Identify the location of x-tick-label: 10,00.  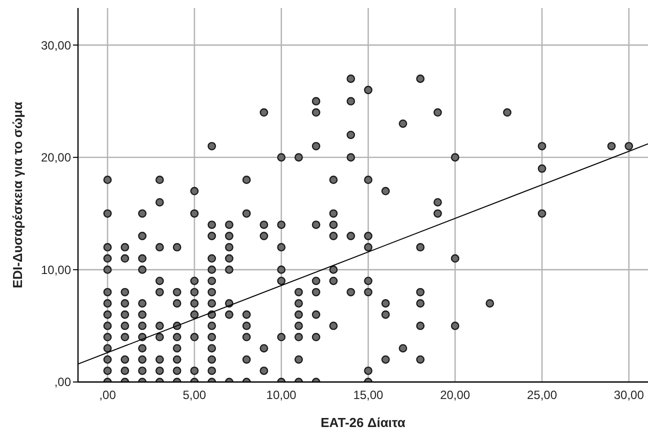
(281, 395).